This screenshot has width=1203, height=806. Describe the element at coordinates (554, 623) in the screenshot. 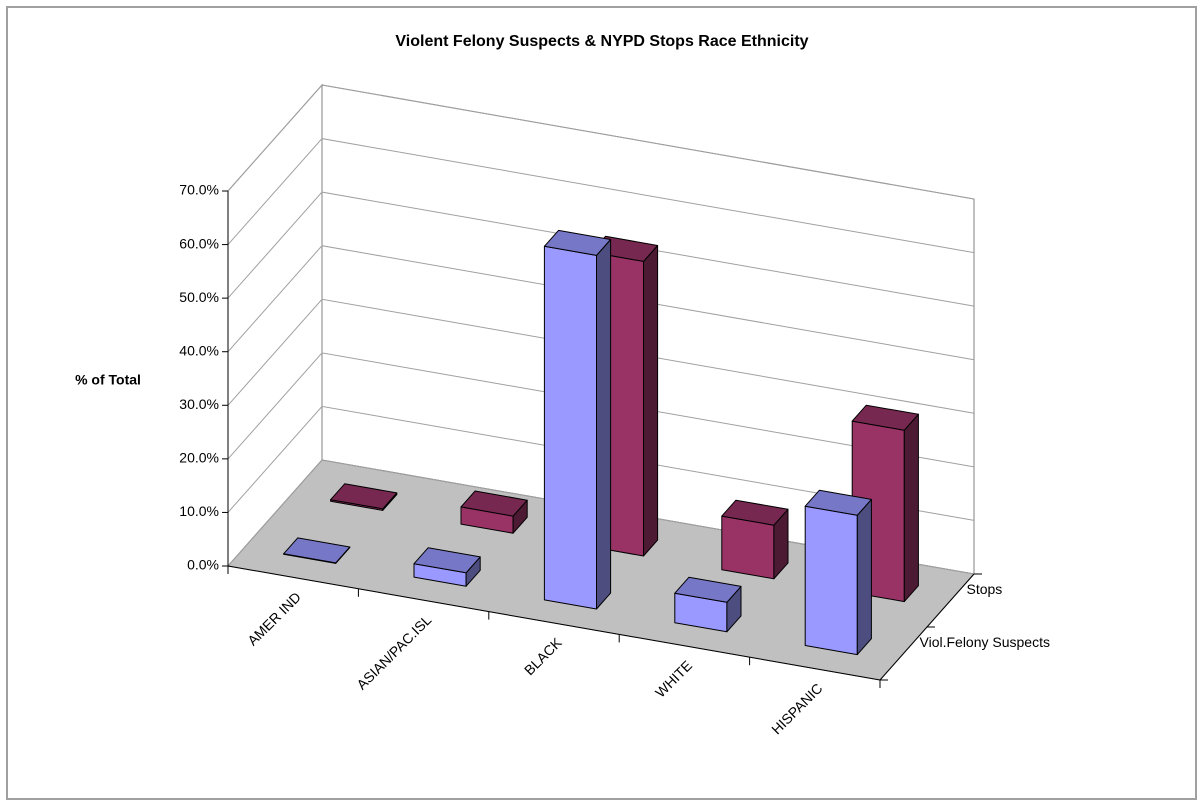

I see `x-axis` at that location.